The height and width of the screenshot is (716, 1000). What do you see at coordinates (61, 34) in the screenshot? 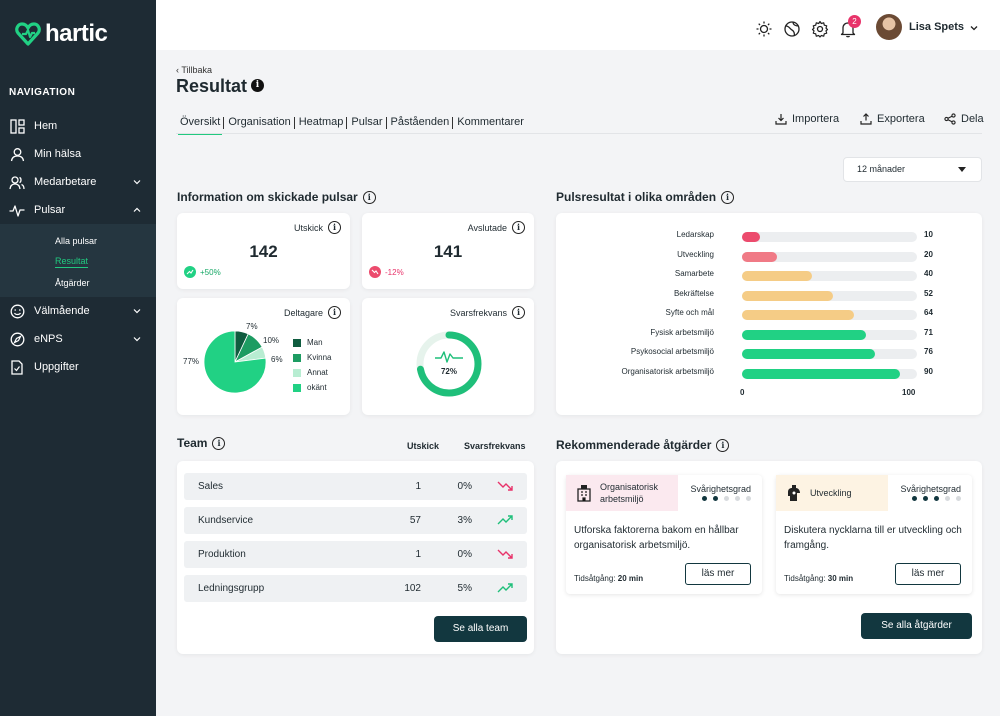
I see `logo: hartic` at bounding box center [61, 34].